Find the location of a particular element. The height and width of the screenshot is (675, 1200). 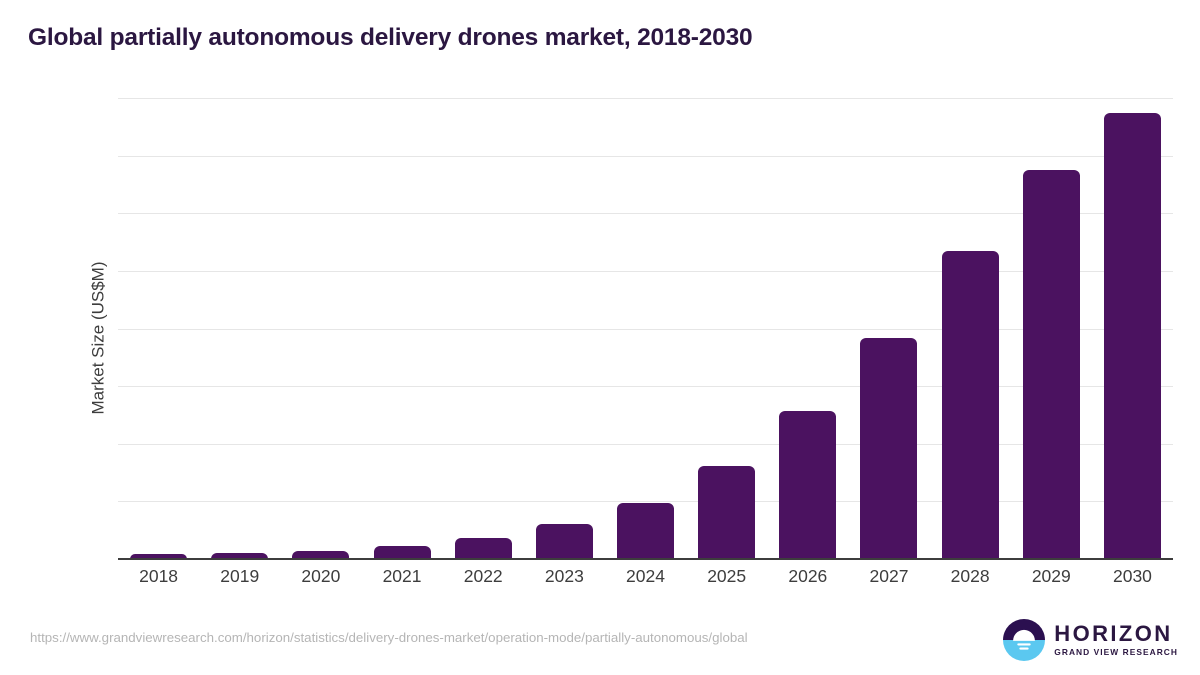

x-axis-tick-label: 2028 is located at coordinates (970, 576).